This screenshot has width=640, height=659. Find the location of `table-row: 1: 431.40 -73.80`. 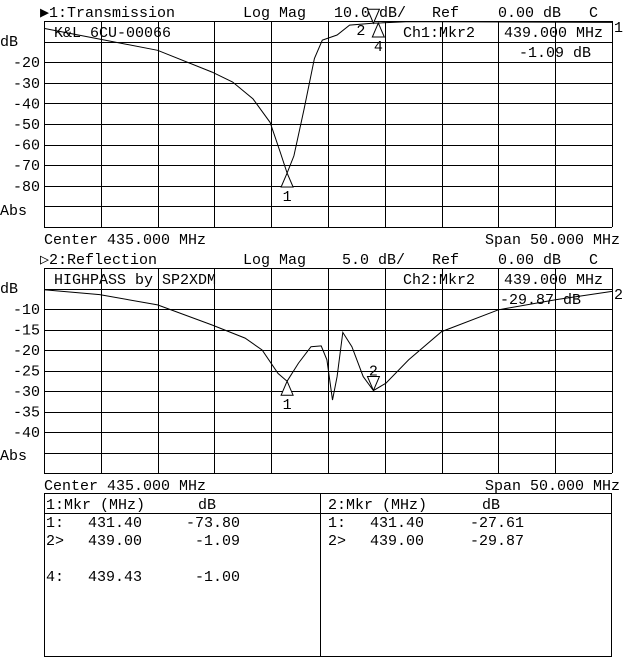

table-row: 1: 431.40 -73.80 is located at coordinates (143, 523).